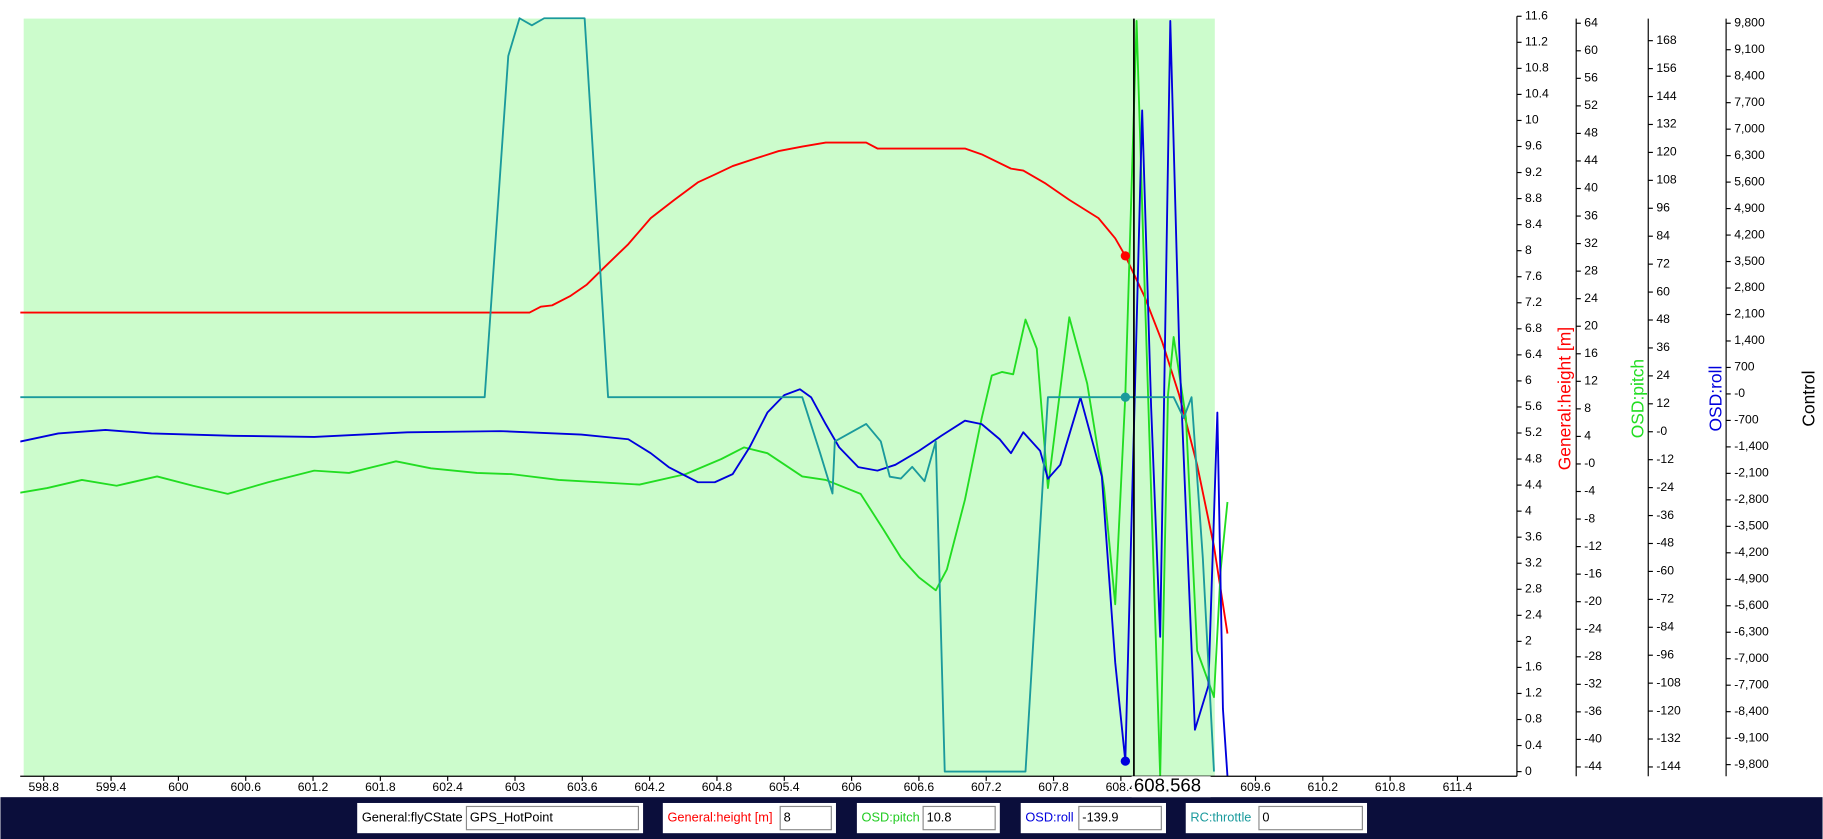 This screenshot has width=1823, height=839. Describe the element at coordinates (1528, 771) in the screenshot. I see `y-tick-label: 0` at that location.